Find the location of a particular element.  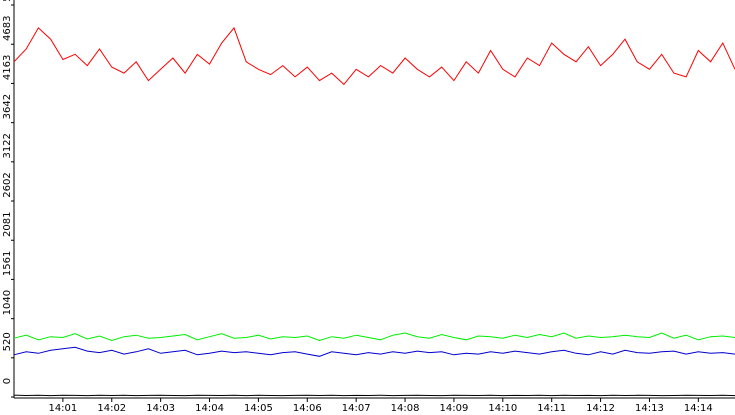

x-tick-label: 14:13 is located at coordinates (649, 408).